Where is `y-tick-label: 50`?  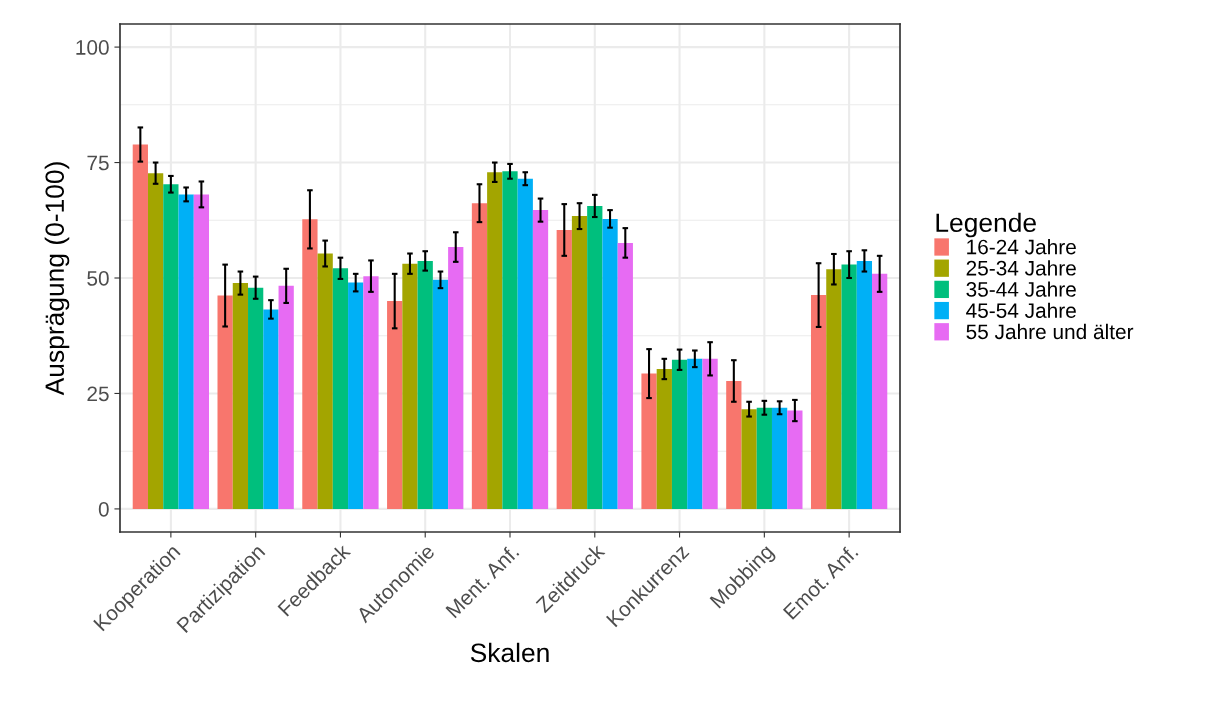 y-tick-label: 50 is located at coordinates (98, 278).